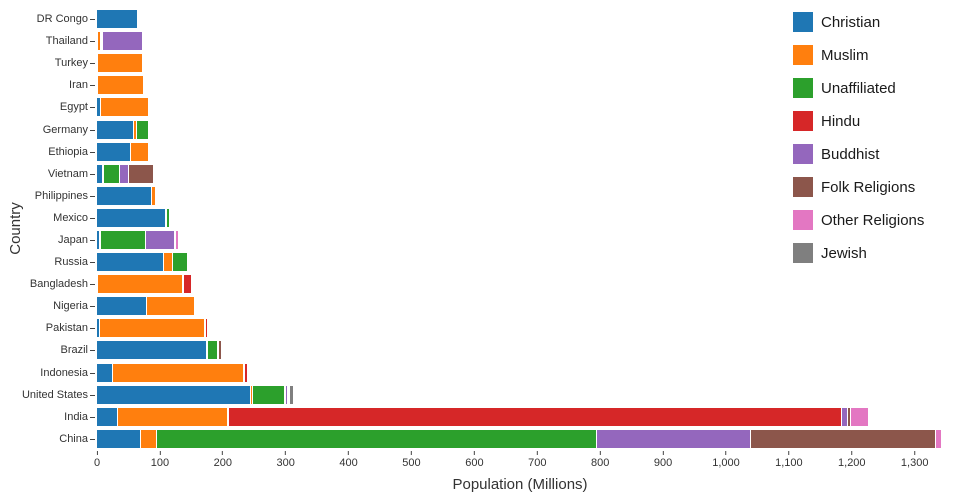  Describe the element at coordinates (68, 151) in the screenshot. I see `y-tick-label: Ethiopia` at that location.